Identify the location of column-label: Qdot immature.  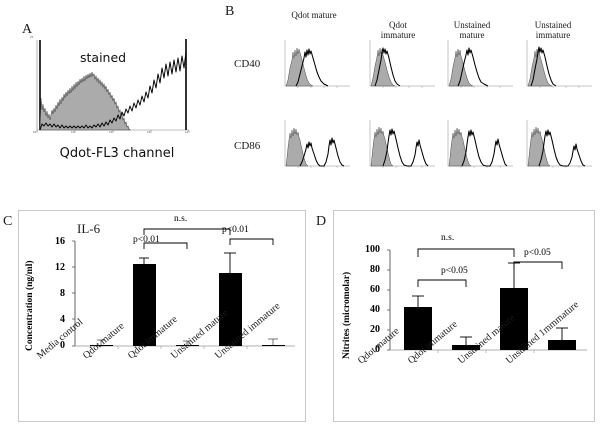
(398, 30).